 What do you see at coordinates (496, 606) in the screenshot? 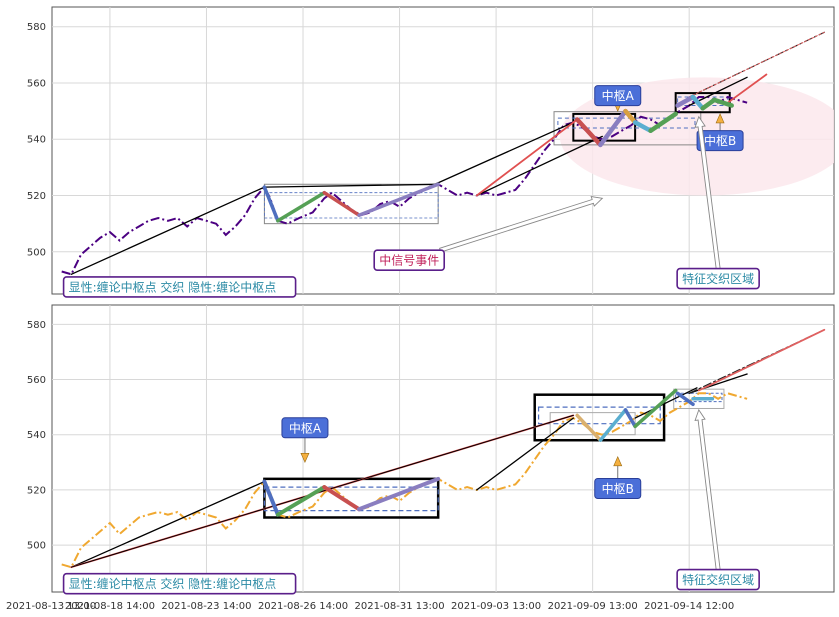
I see `x-tick-label: 2021-09-03 13:00` at bounding box center [496, 606].